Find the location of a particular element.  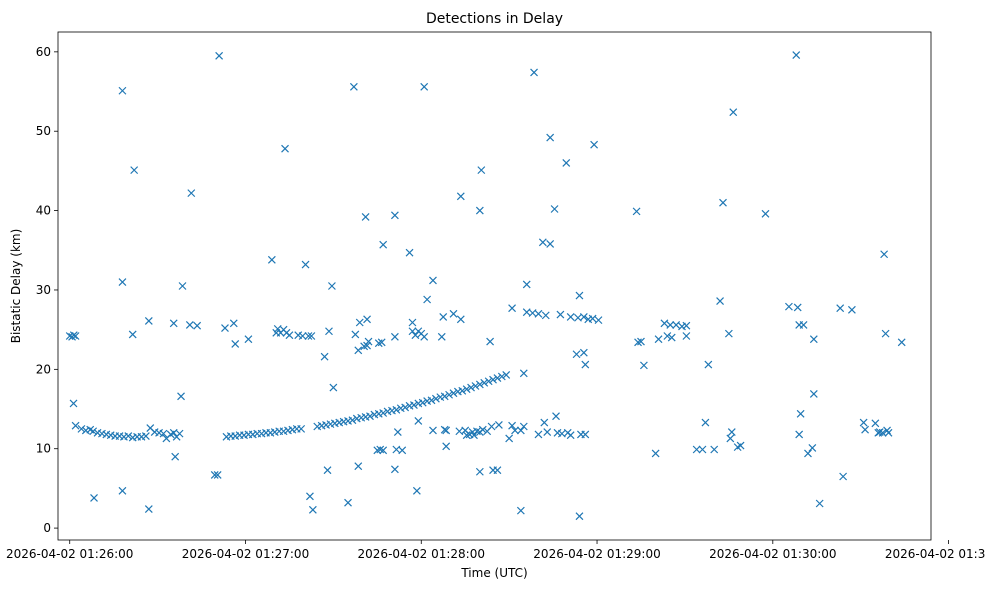

y-tick-label: 30 is located at coordinates (43, 290).